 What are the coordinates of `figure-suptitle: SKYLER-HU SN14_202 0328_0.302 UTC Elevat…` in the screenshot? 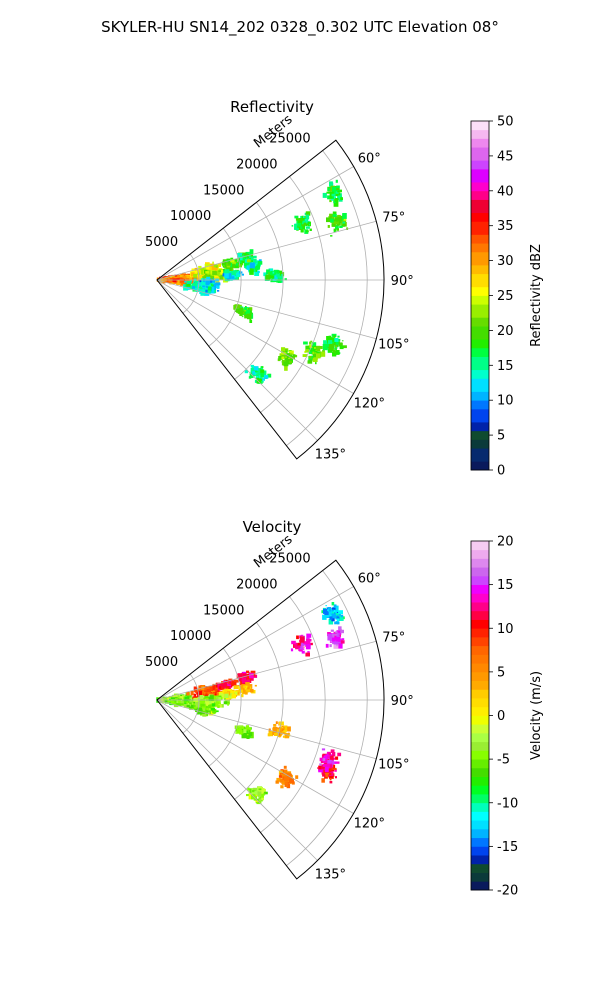 It's located at (300, 27).